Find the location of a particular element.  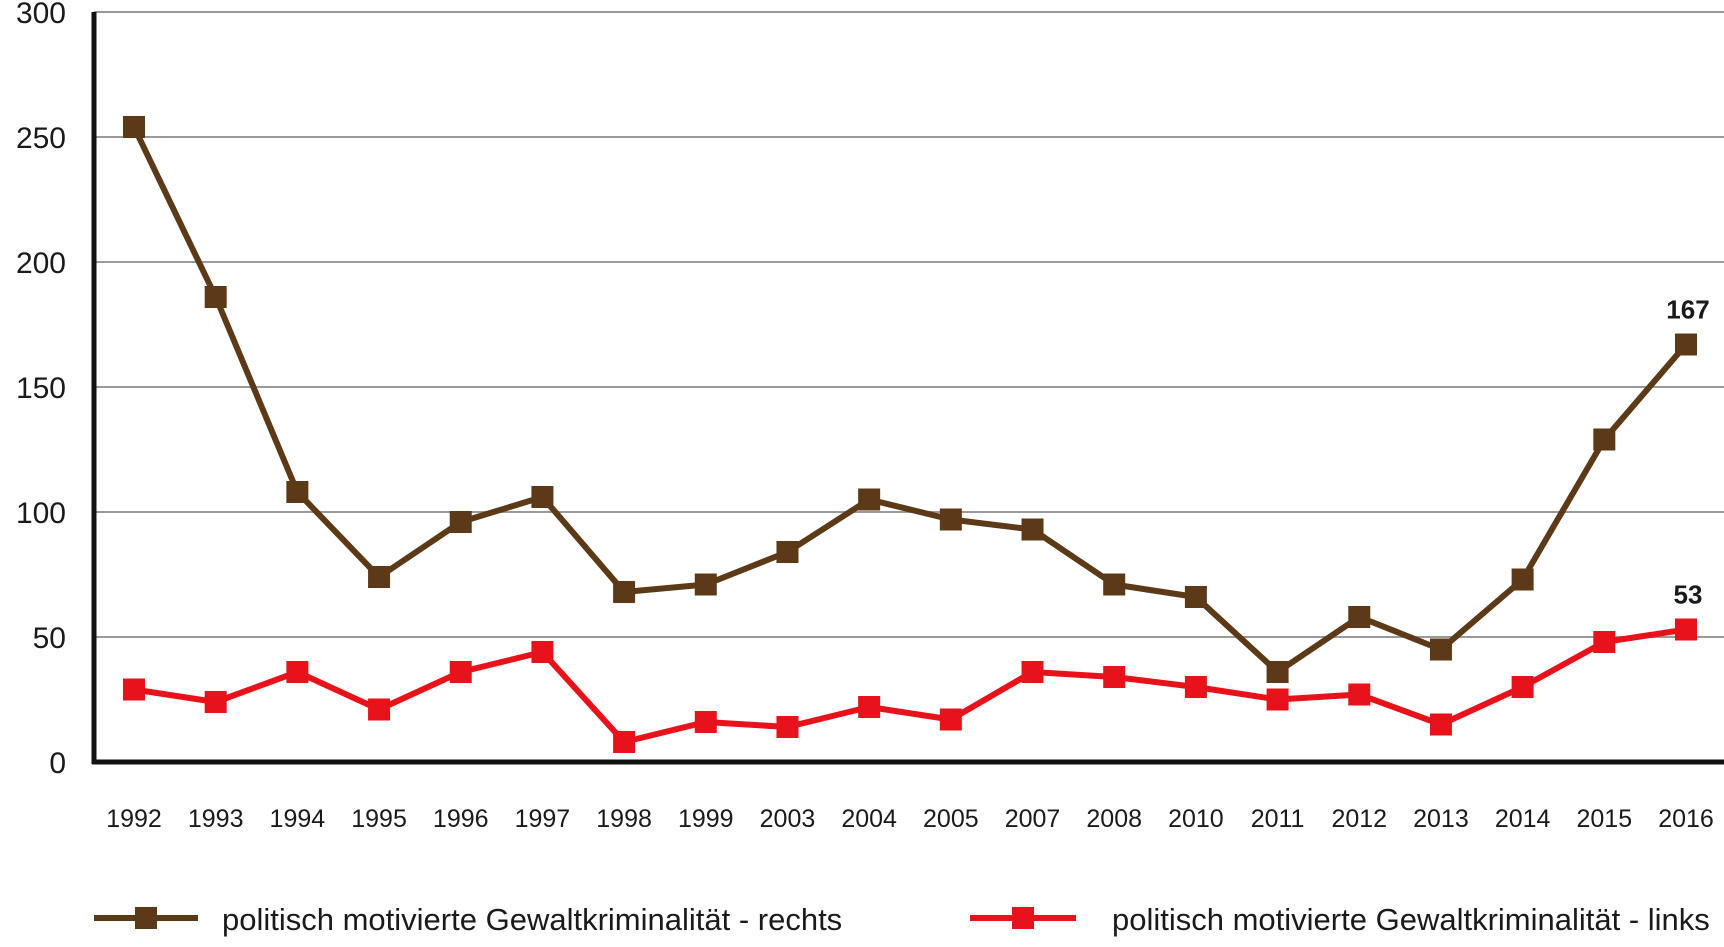

x-tick-label: 1993 is located at coordinates (216, 819).